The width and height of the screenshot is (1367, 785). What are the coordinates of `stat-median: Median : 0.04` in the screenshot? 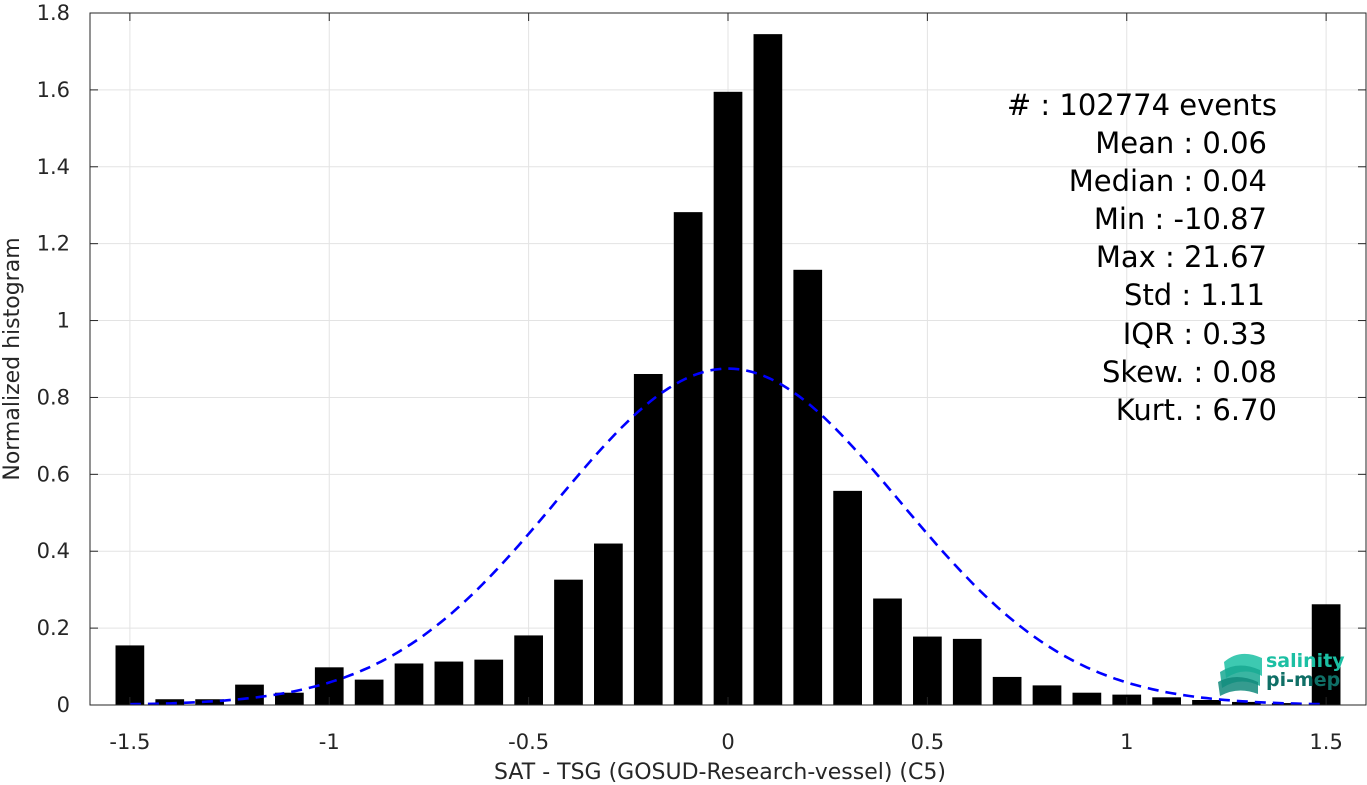 It's located at (1168, 181).